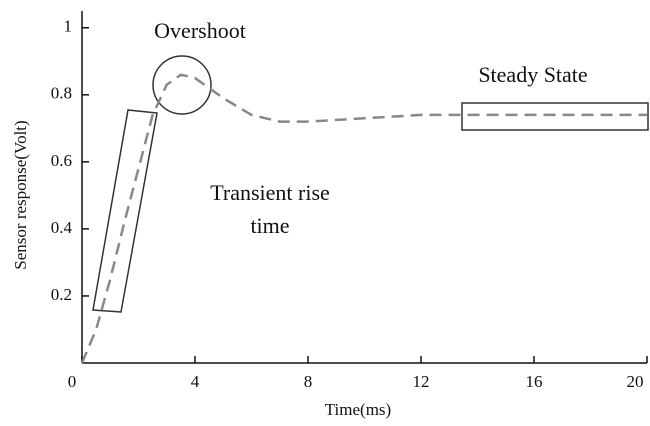 This screenshot has width=650, height=426. What do you see at coordinates (72, 381) in the screenshot?
I see `x-tick-label: 0` at bounding box center [72, 381].